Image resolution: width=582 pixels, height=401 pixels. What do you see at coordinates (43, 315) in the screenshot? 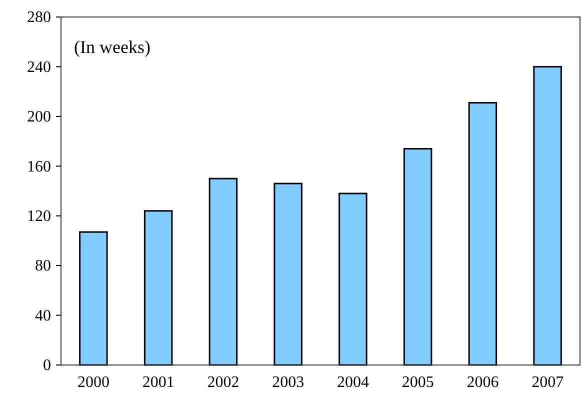
I see `y-tick-label: 40` at bounding box center [43, 315].